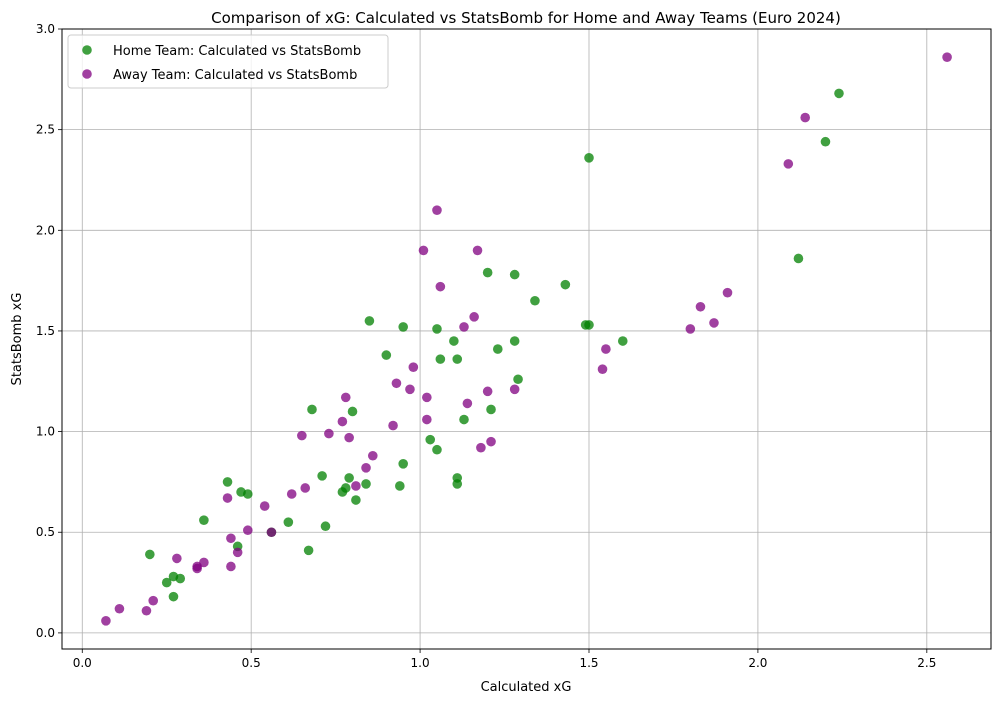 The image size is (1001, 701). I want to click on x-tick-label: 1.0, so click(420, 663).